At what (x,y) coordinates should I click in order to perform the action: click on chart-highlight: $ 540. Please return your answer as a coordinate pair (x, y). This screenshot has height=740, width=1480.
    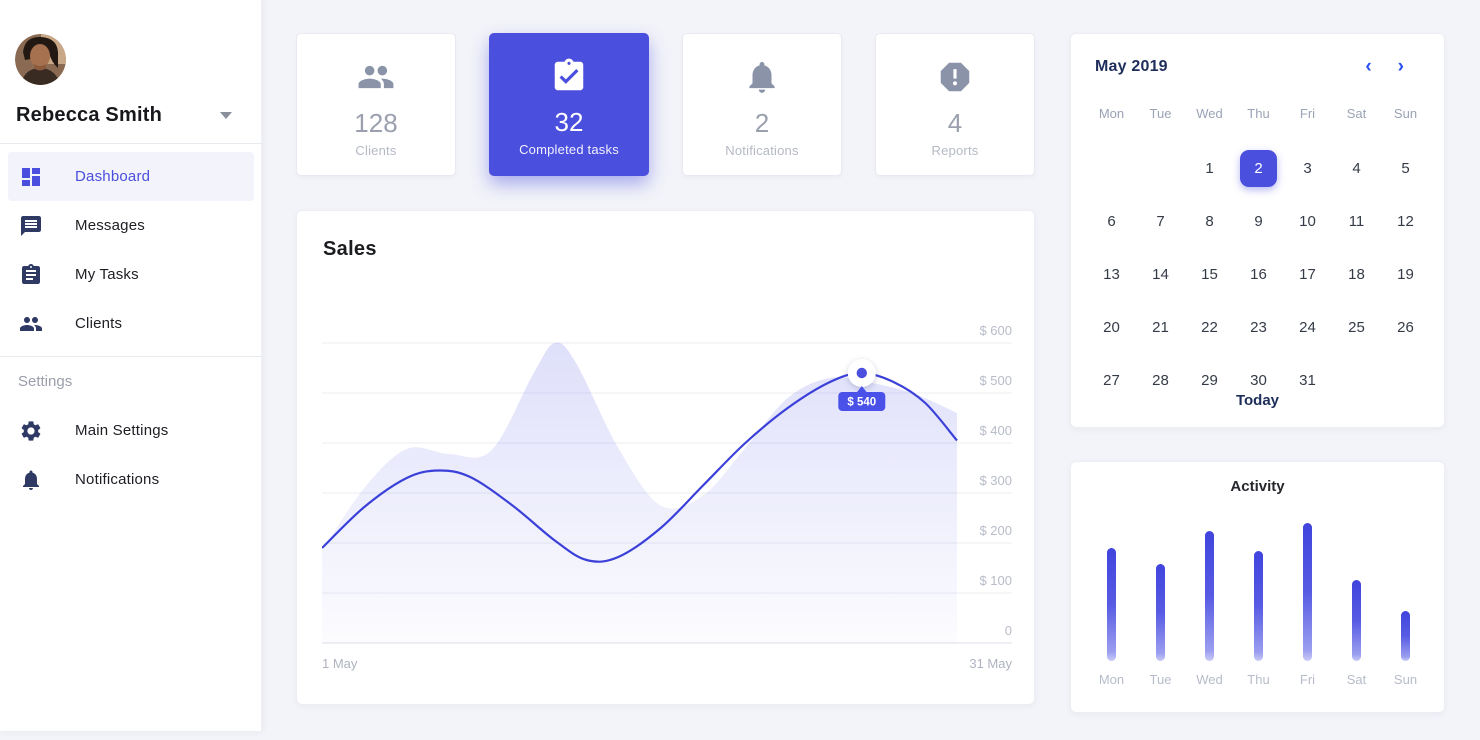
    Looking at the image, I should click on (862, 385).